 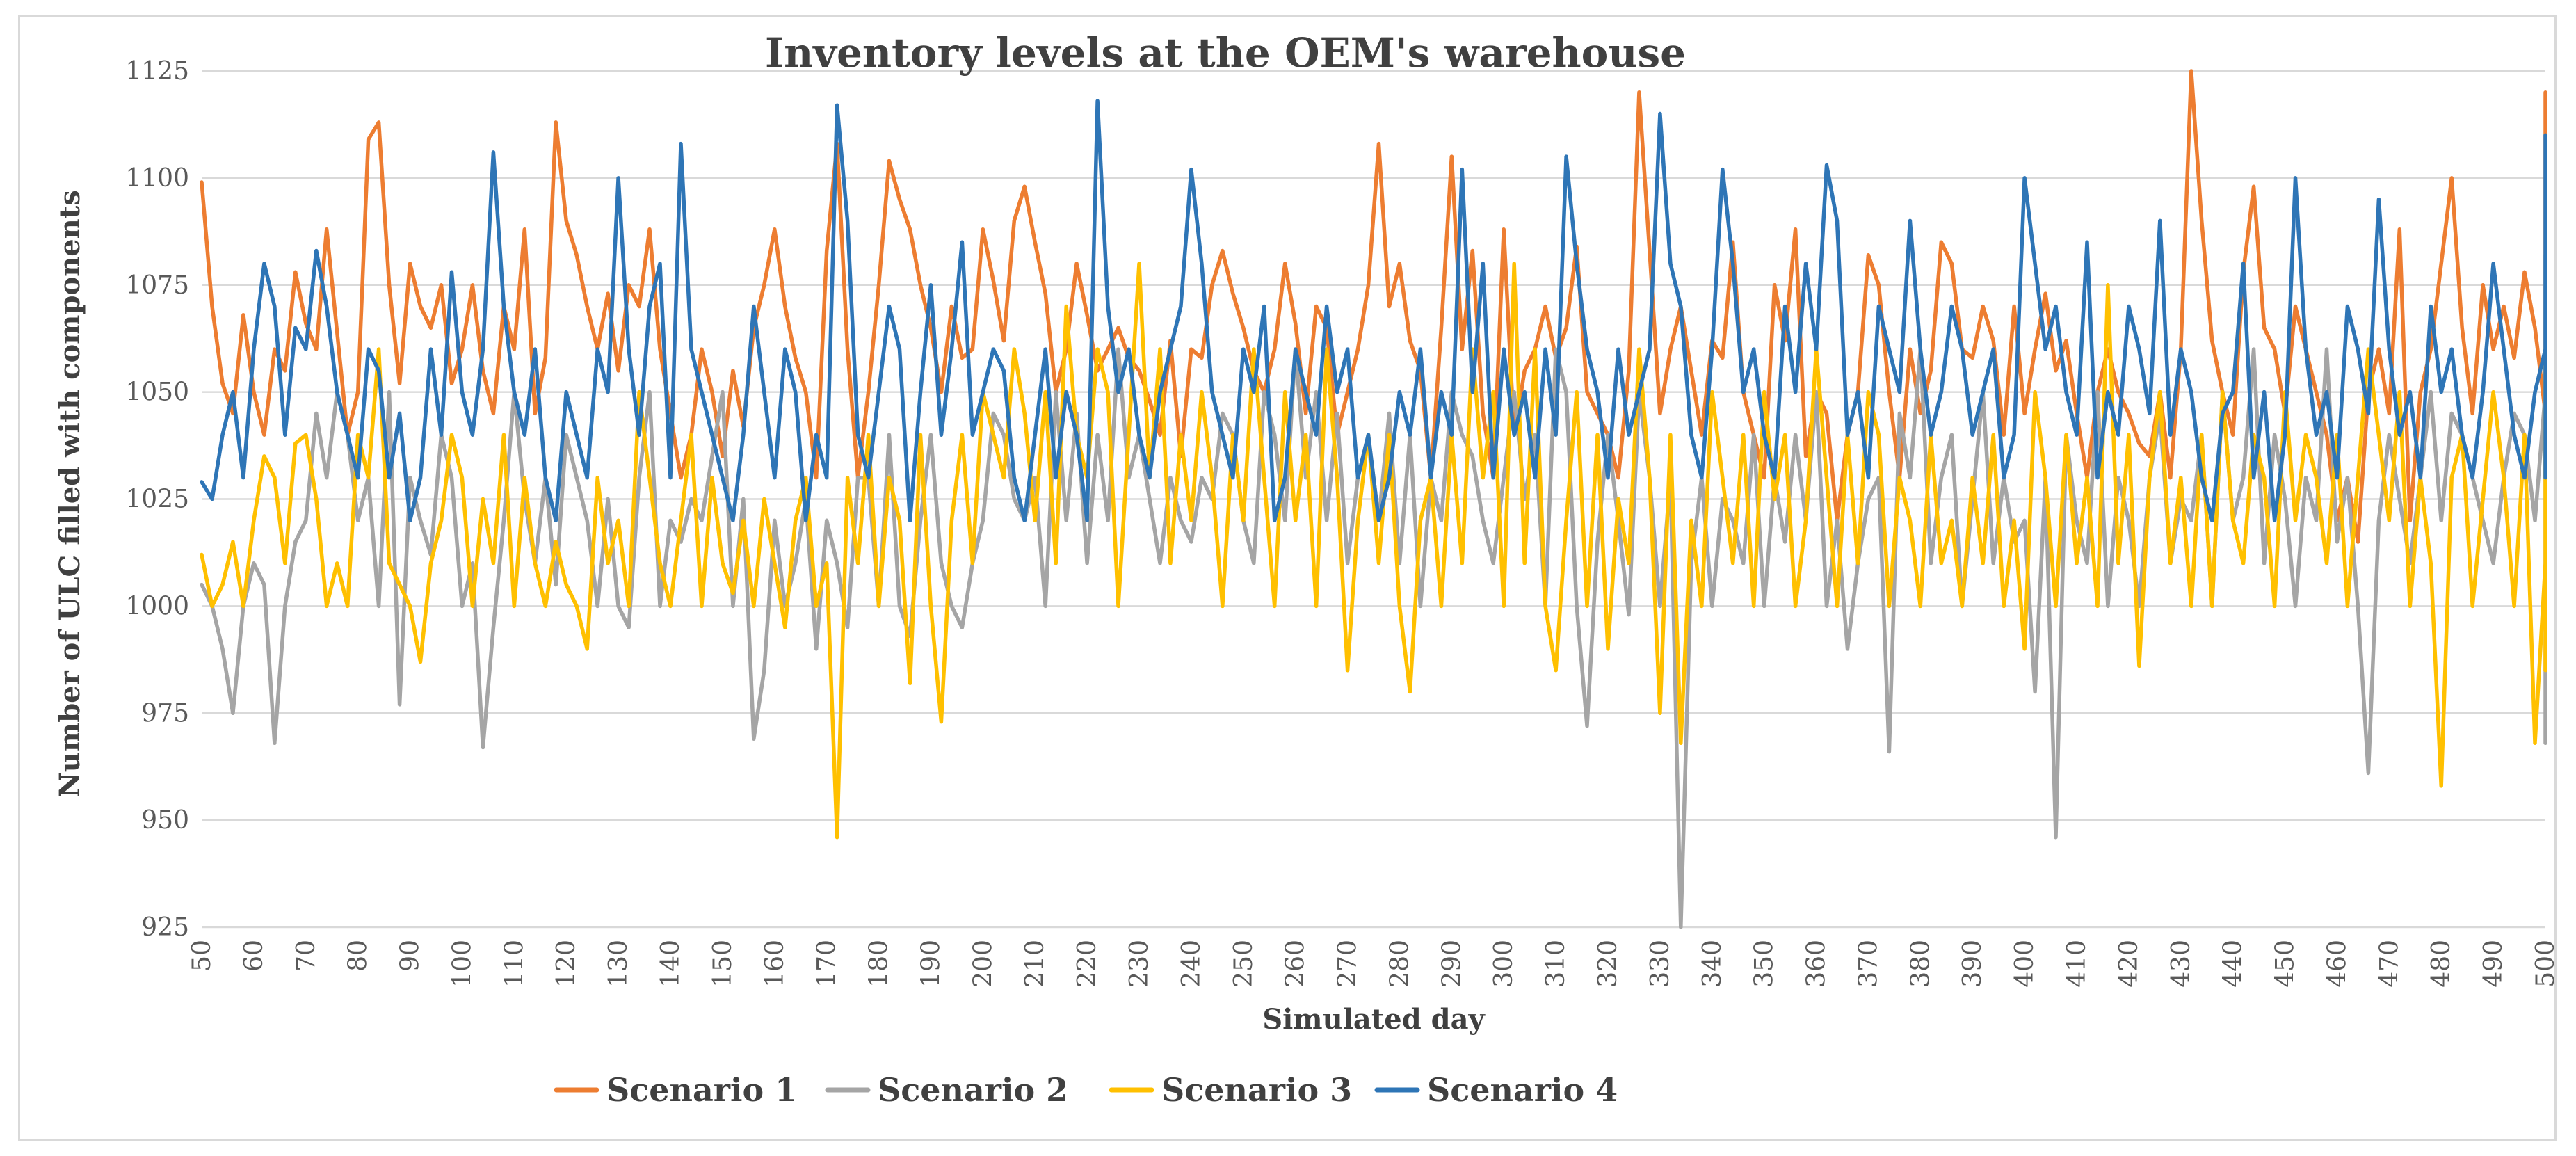 What do you see at coordinates (1086, 1090) in the screenshot?
I see `legend: Scenario 1 Scenario 2 Scenario 3 Scenario 4` at bounding box center [1086, 1090].